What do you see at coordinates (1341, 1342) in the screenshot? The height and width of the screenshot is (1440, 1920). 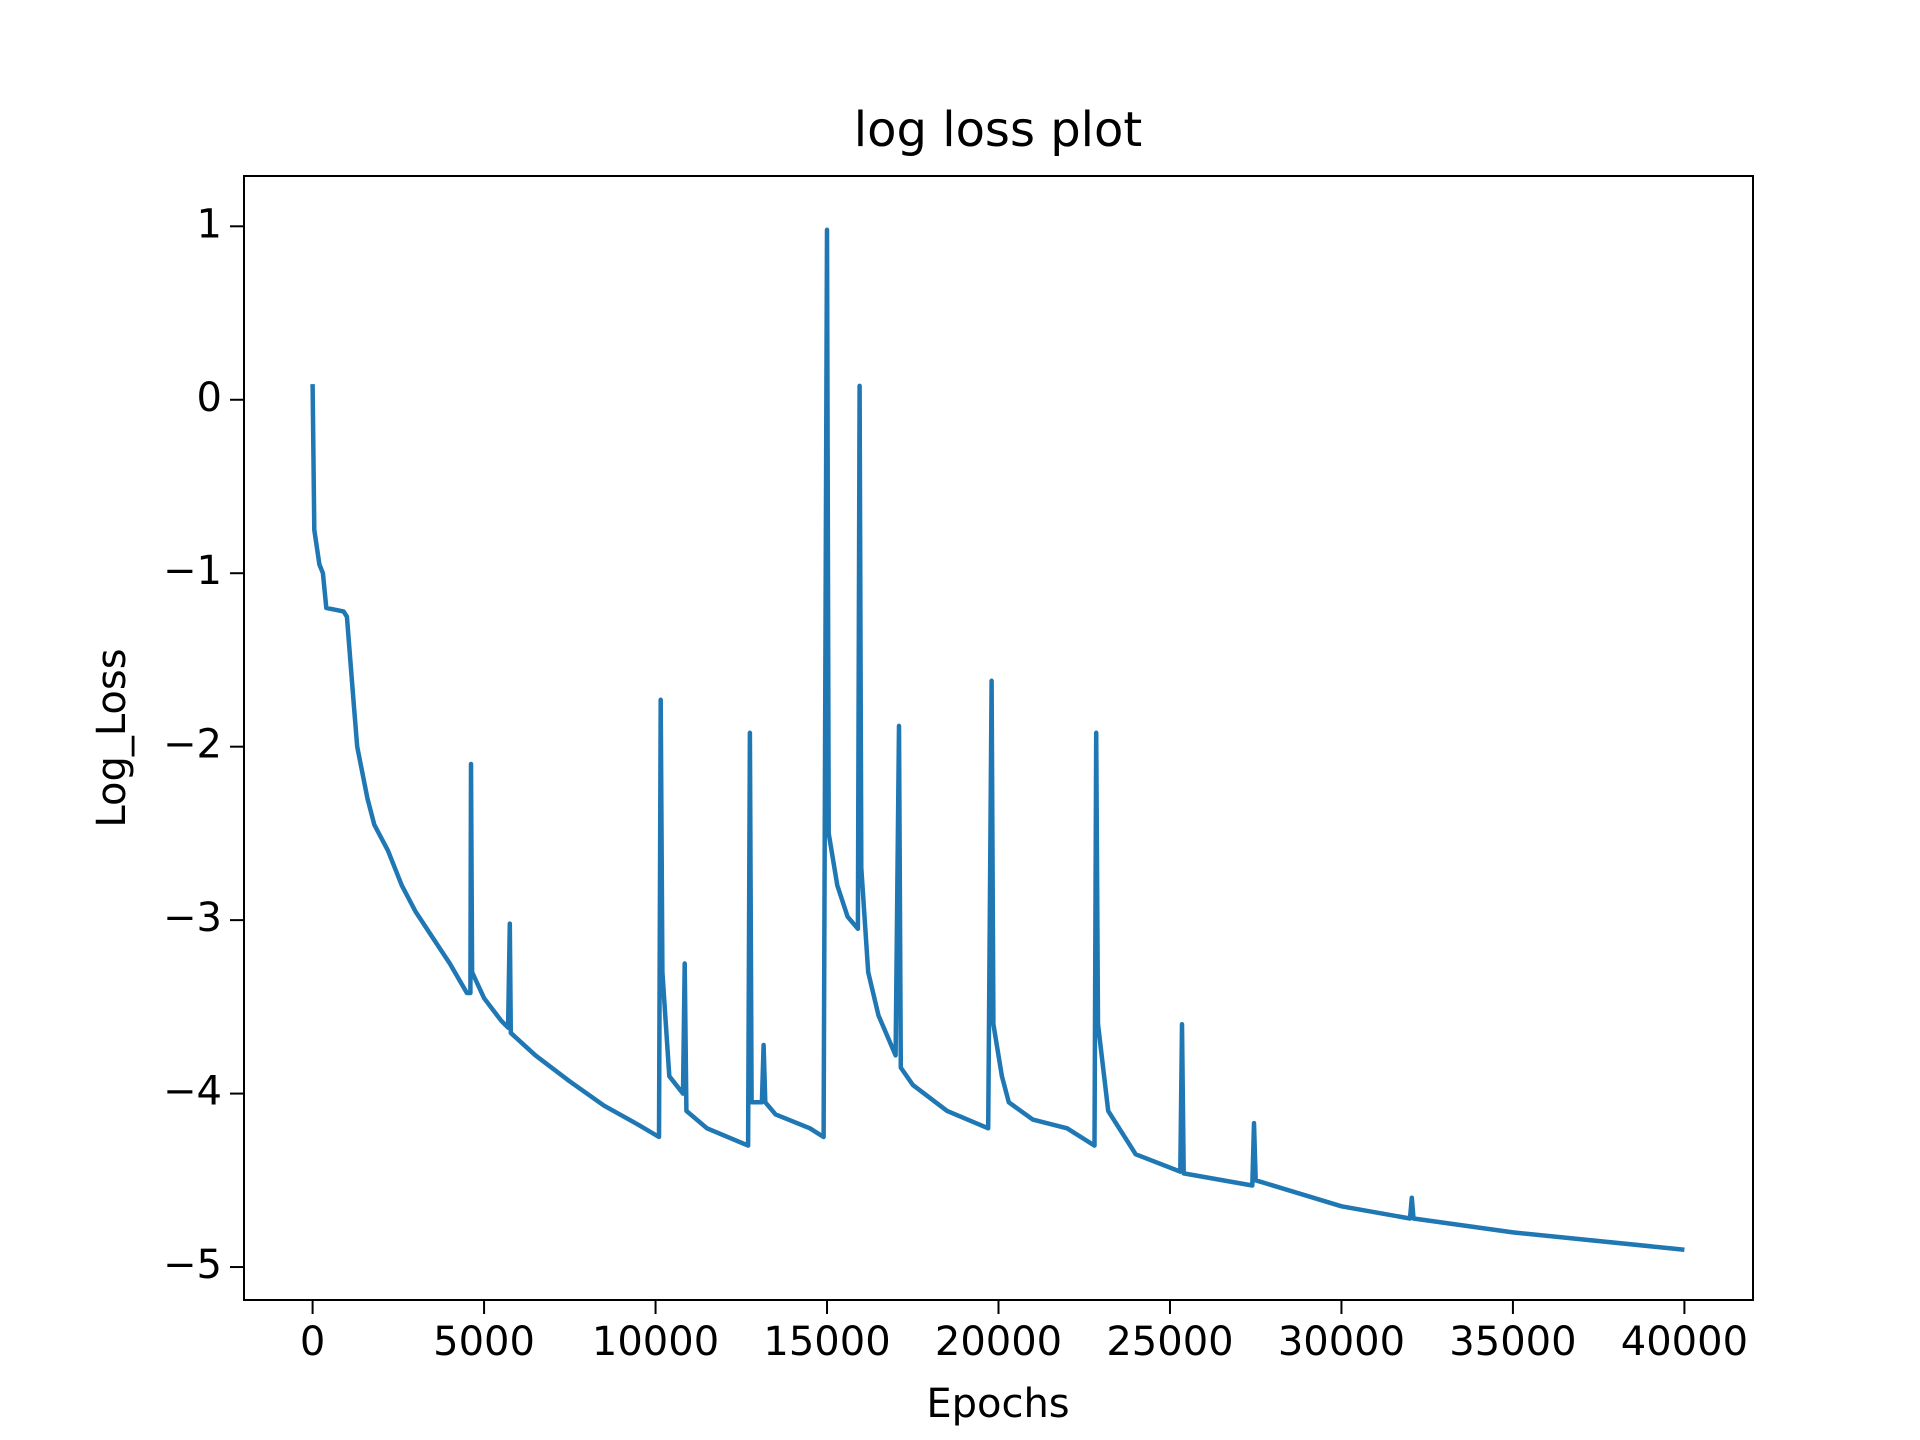 I see `x-tick-label: 30000` at bounding box center [1341, 1342].